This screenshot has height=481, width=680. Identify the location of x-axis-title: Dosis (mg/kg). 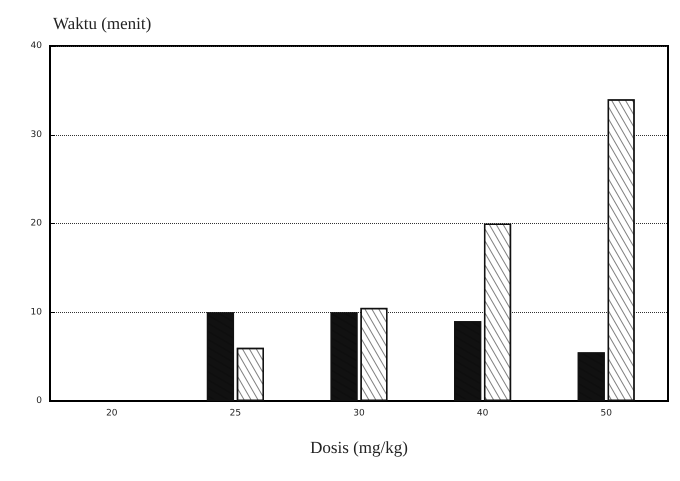
(359, 447).